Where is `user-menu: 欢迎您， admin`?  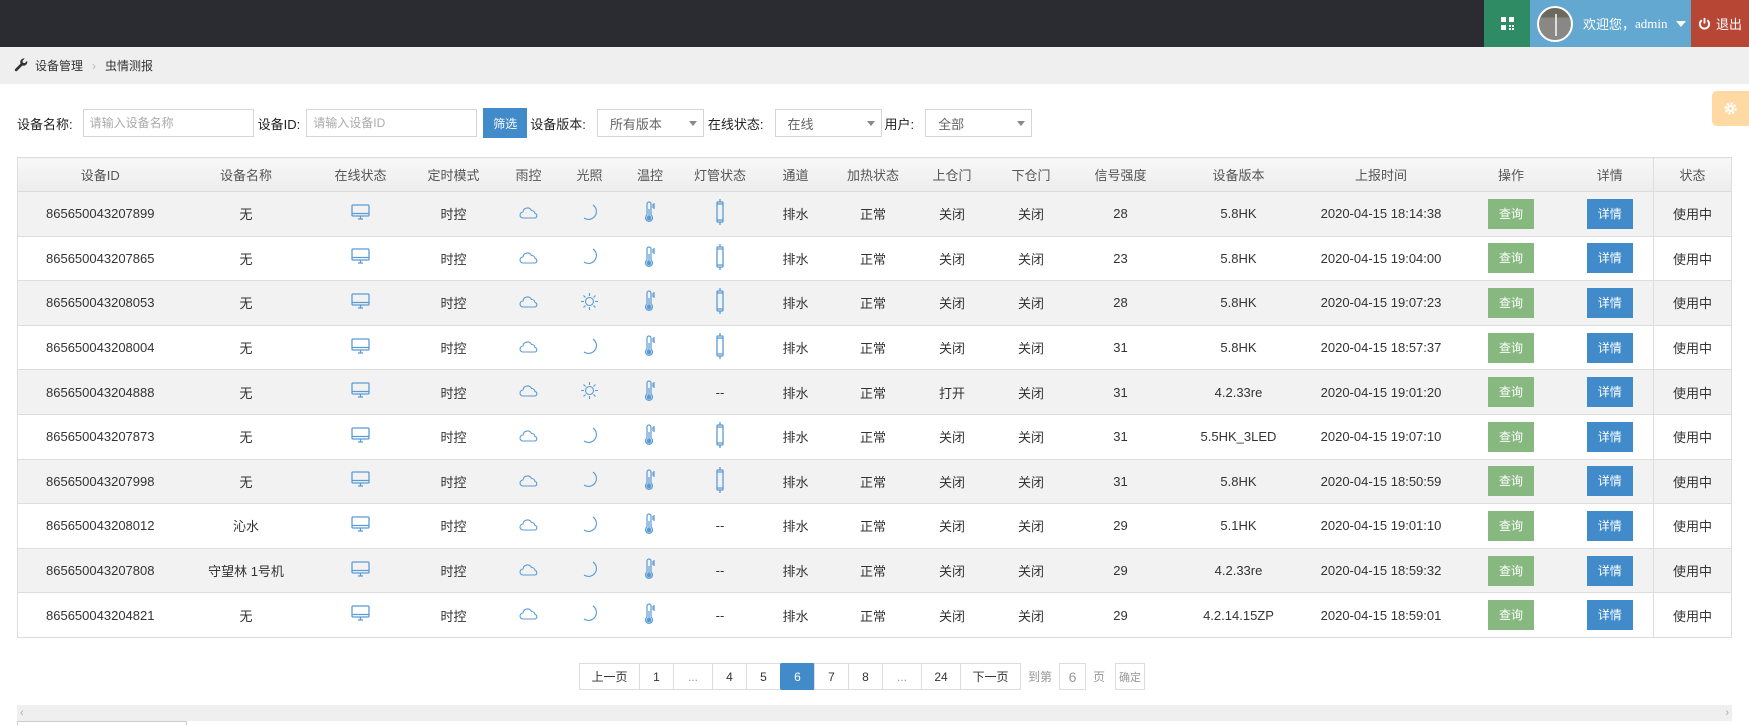 user-menu: 欢迎您， admin is located at coordinates (1610, 23).